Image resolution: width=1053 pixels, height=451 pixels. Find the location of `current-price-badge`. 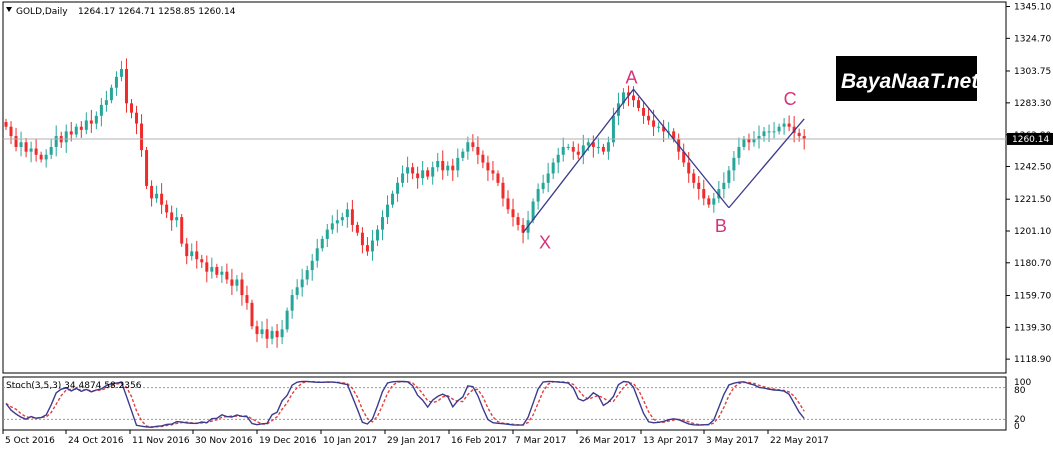

current-price-badge is located at coordinates (1030, 138).